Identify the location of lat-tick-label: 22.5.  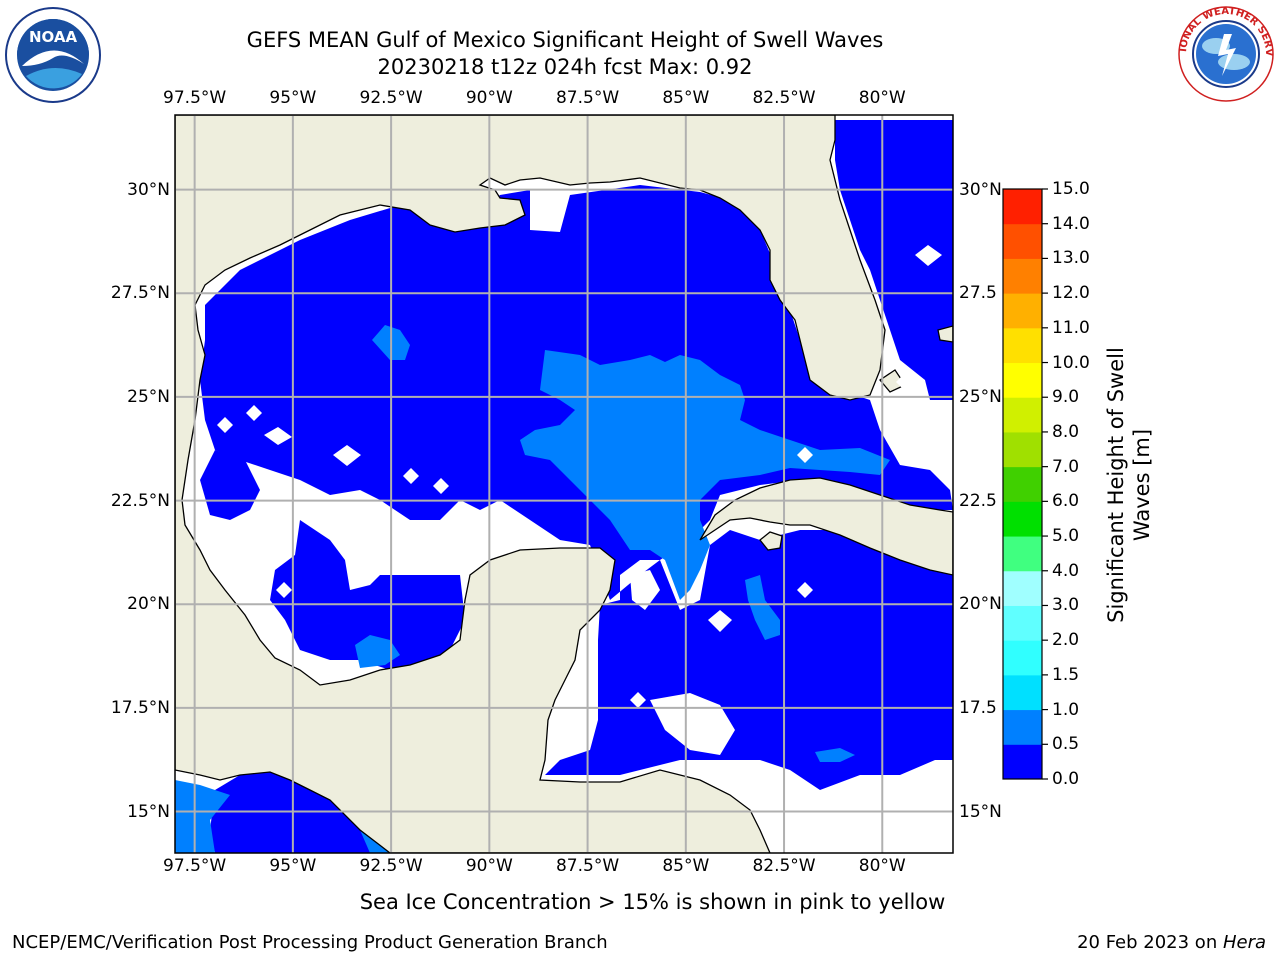
(978, 500).